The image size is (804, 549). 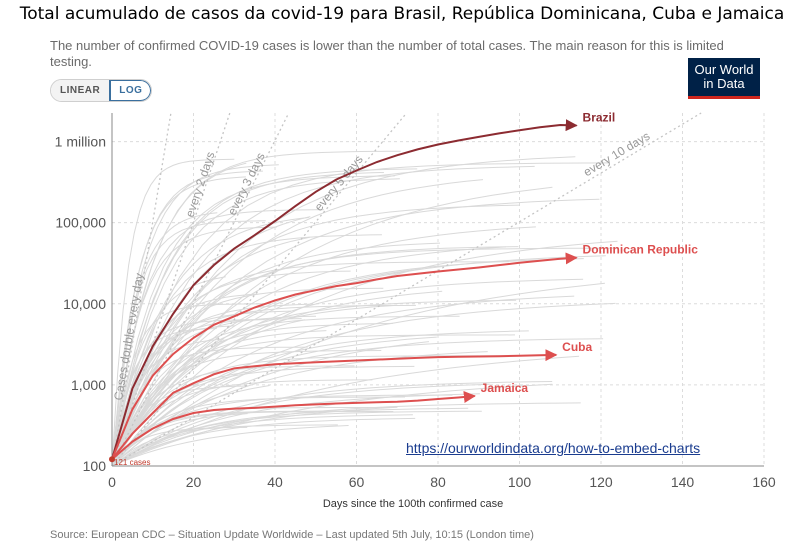 I want to click on series-label: Jamaica, so click(x=505, y=388).